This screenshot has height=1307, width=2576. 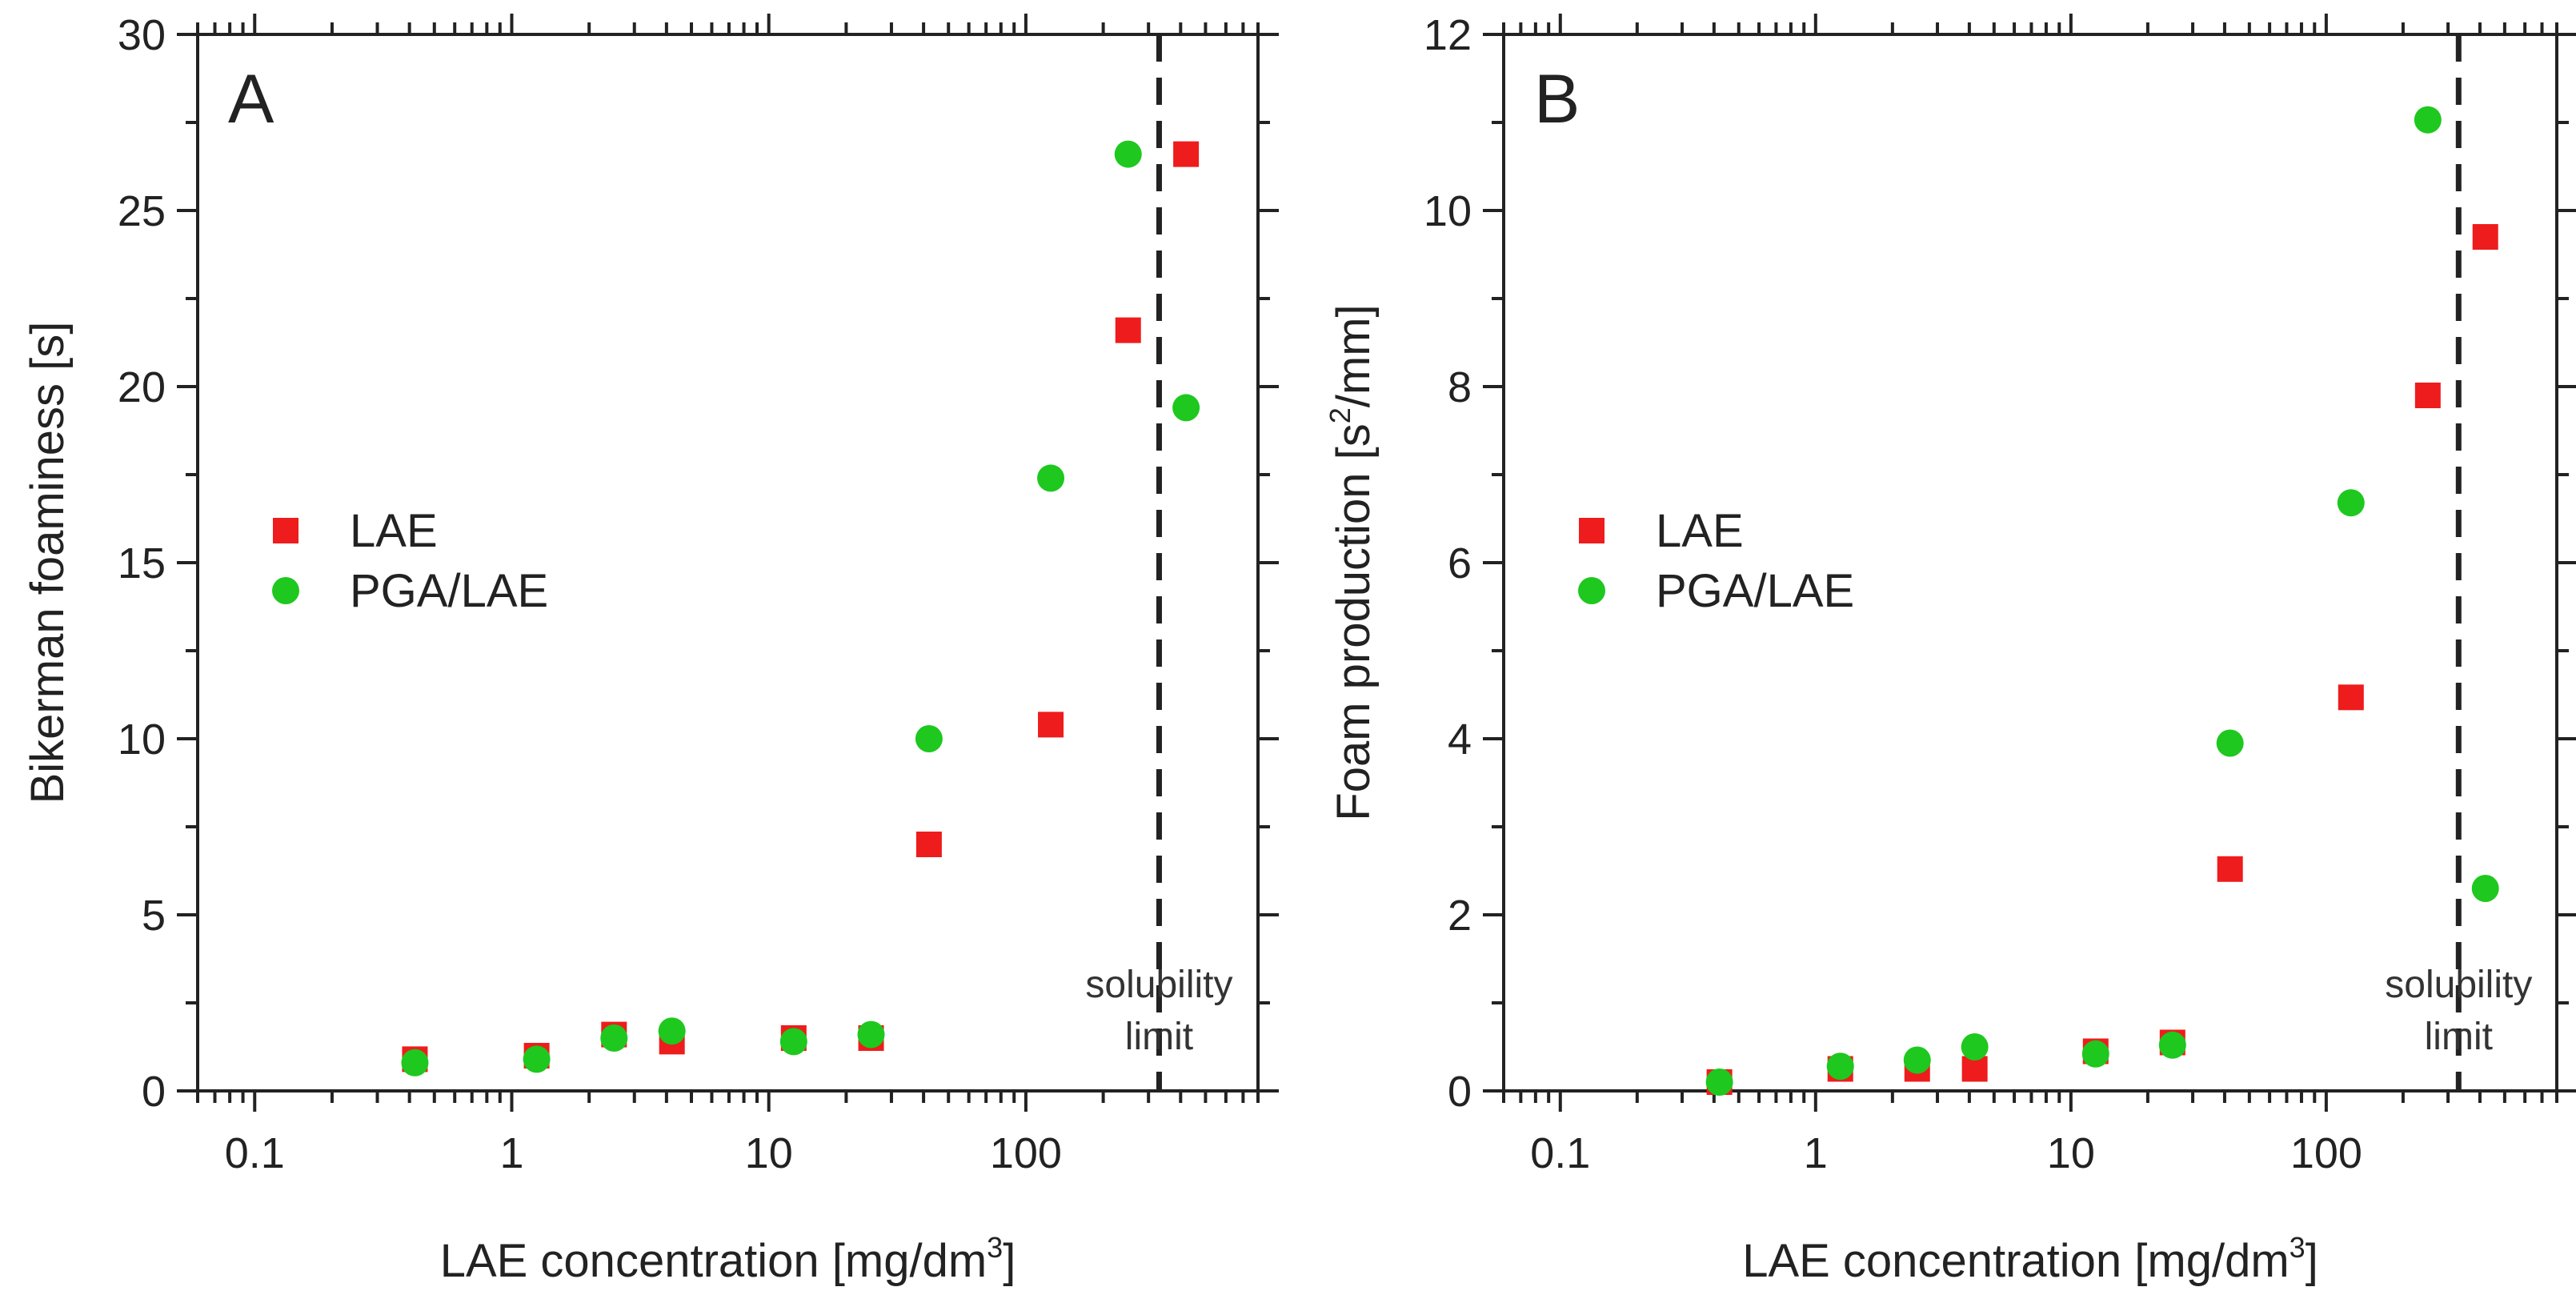 I want to click on panel-letter: A, so click(x=251, y=99).